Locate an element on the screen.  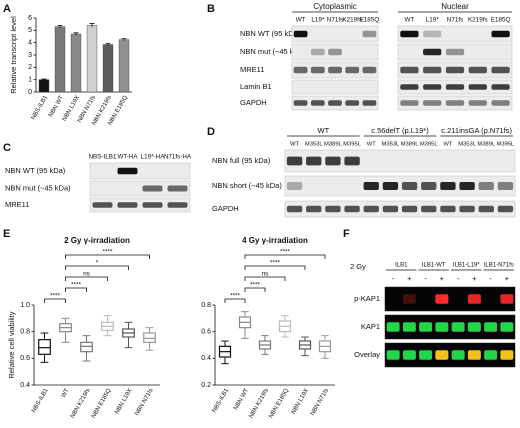
x-tick-label: NBS-ILB1 is located at coordinates (40, 400).